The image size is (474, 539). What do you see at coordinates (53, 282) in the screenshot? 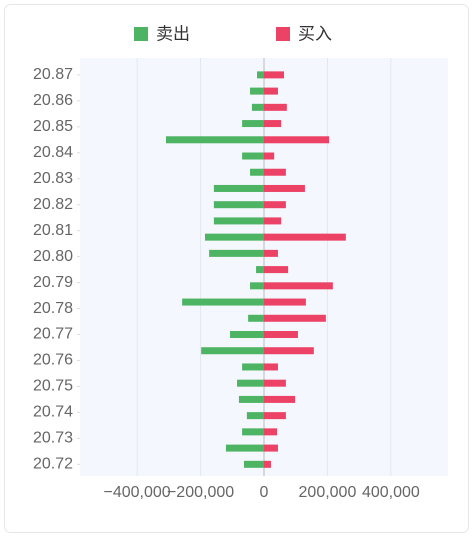
I see `y-tick-label: 20.79` at bounding box center [53, 282].